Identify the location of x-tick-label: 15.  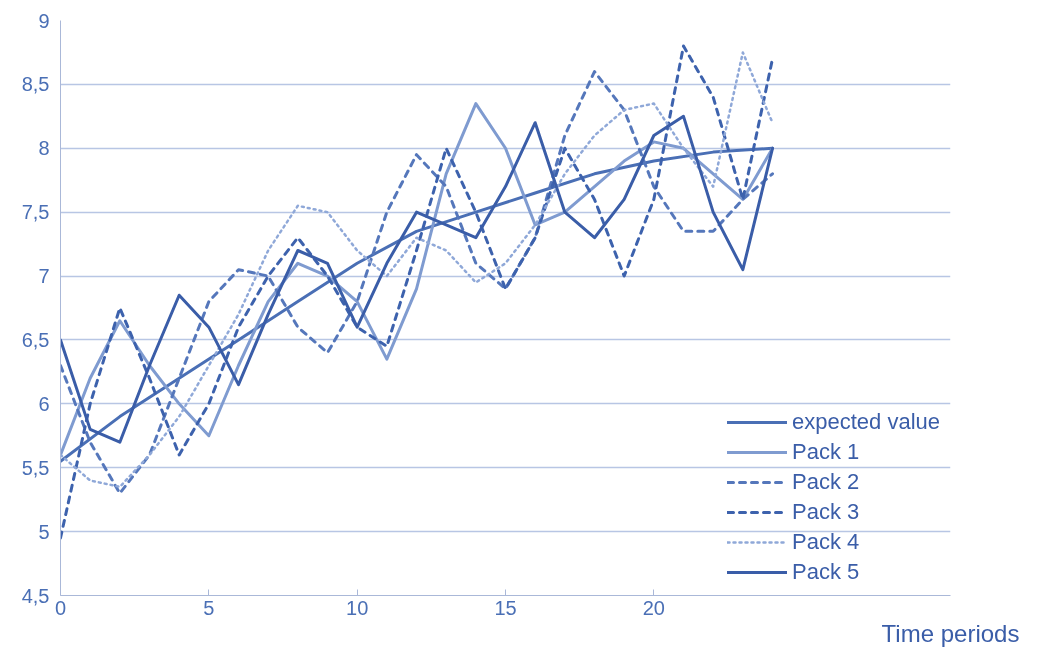
(505, 607).